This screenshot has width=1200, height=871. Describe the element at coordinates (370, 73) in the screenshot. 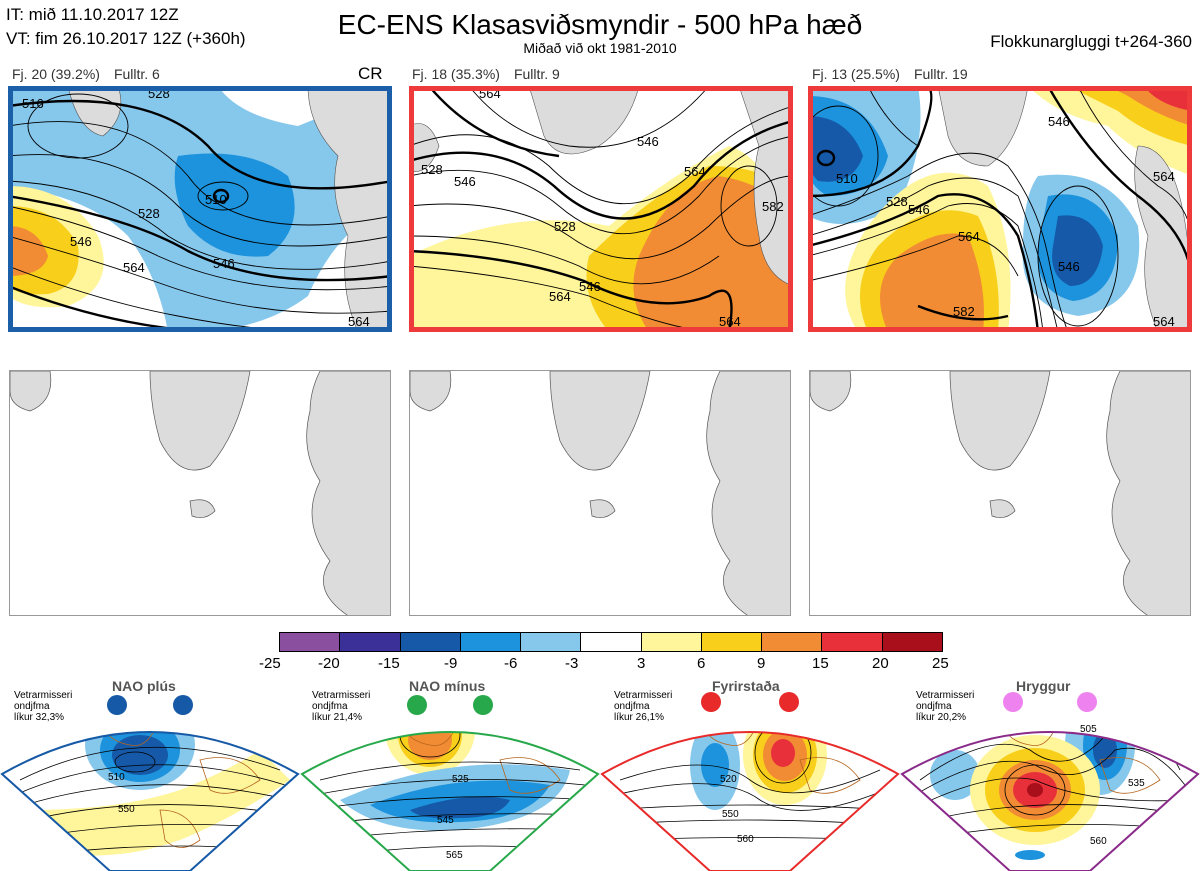

I see `cluster-1-tag: CR` at that location.